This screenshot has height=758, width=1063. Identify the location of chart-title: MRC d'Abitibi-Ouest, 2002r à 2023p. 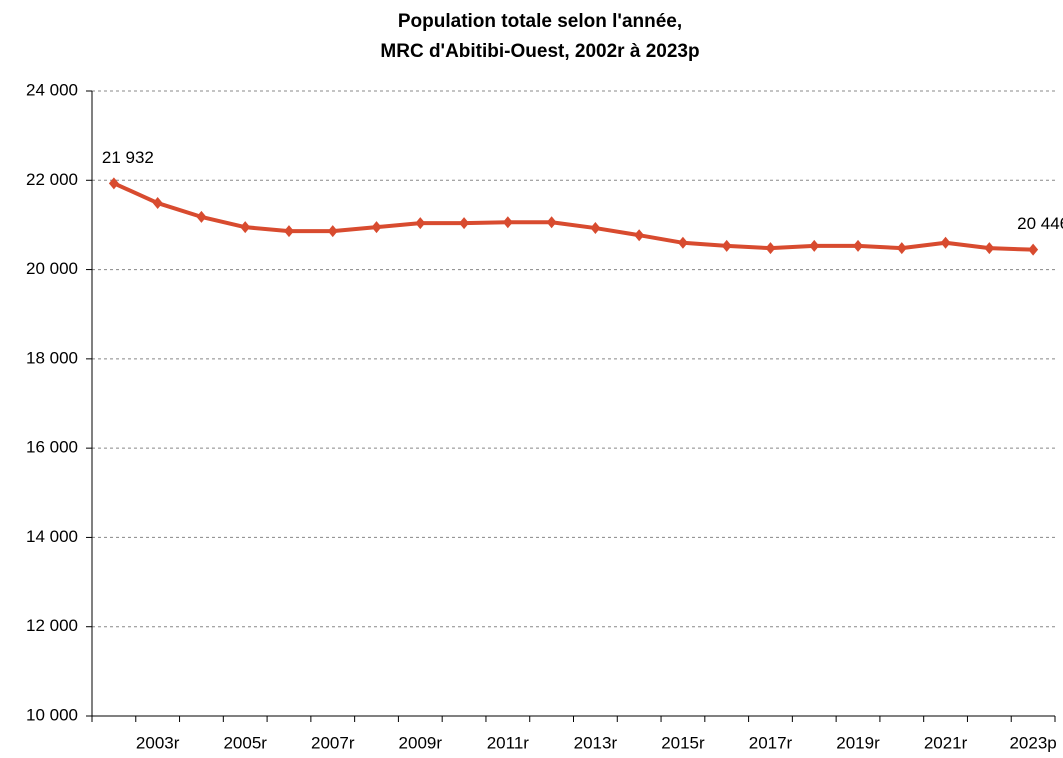
(539, 51).